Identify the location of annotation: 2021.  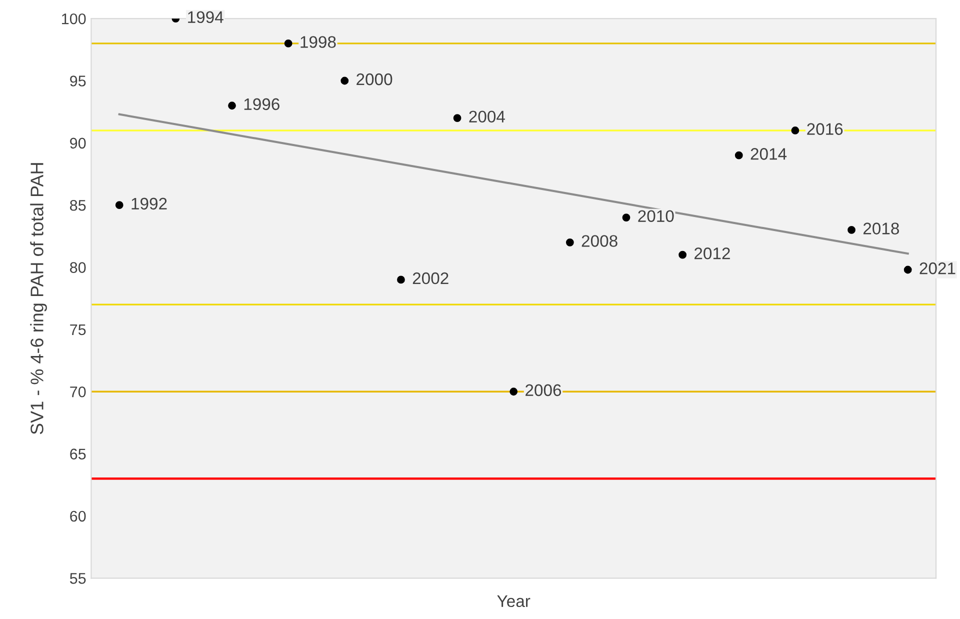
(938, 268).